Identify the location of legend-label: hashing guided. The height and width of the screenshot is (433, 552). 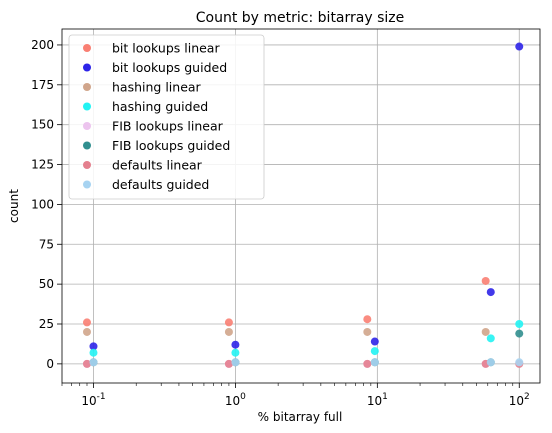
(160, 106).